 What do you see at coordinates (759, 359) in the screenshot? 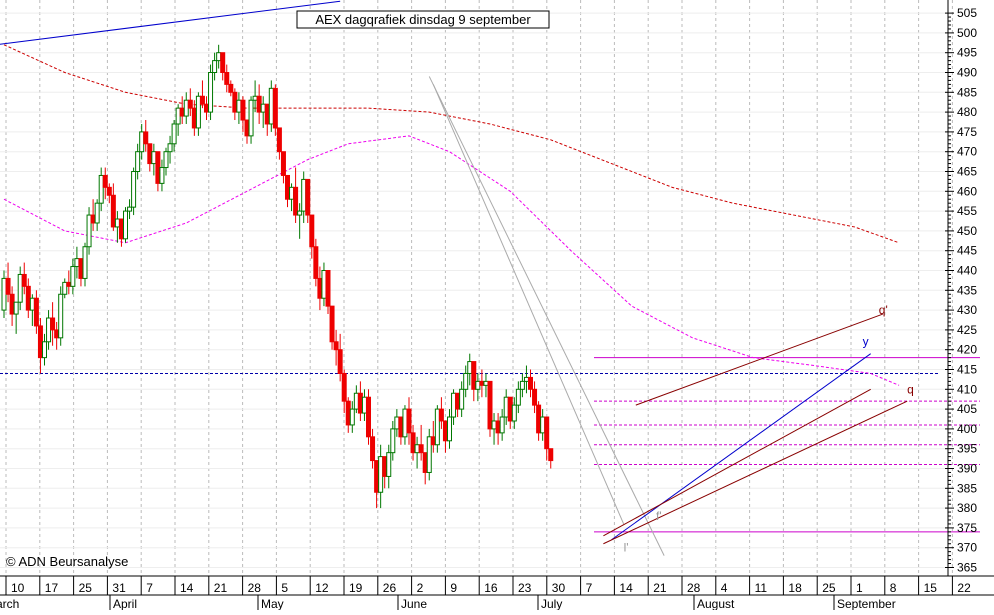
I see `dark-channel-upper` at bounding box center [759, 359].